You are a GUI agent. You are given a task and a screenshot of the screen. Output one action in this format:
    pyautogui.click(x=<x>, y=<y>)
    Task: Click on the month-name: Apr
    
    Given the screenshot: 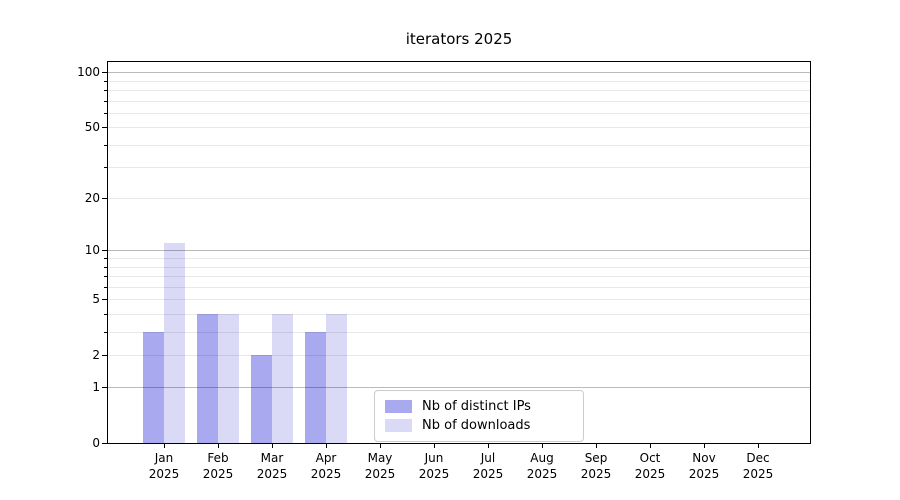 What is the action you would take?
    pyautogui.click(x=326, y=458)
    